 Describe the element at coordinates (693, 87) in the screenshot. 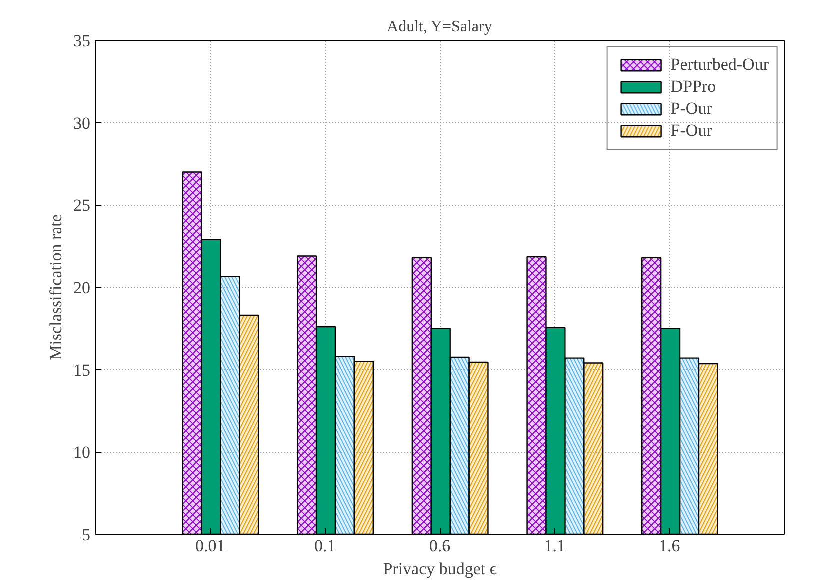

I see `legend-label: DPPro` at that location.